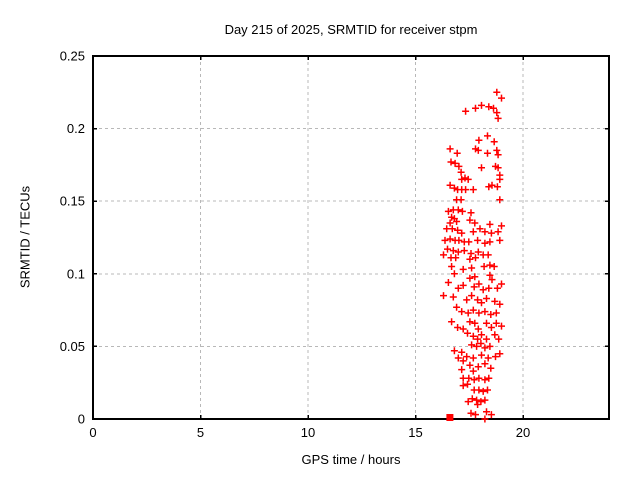 The width and height of the screenshot is (640, 480). What do you see at coordinates (72, 201) in the screenshot?
I see `y-tick-label: 0.15` at bounding box center [72, 201].